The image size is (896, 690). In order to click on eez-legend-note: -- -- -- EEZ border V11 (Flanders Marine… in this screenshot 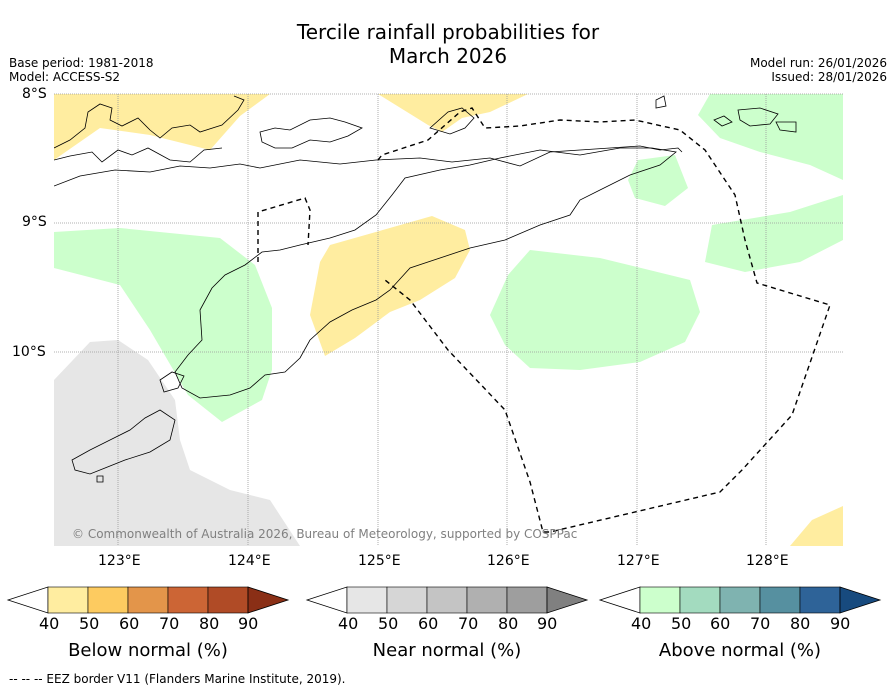, I will do `click(177, 679)`.